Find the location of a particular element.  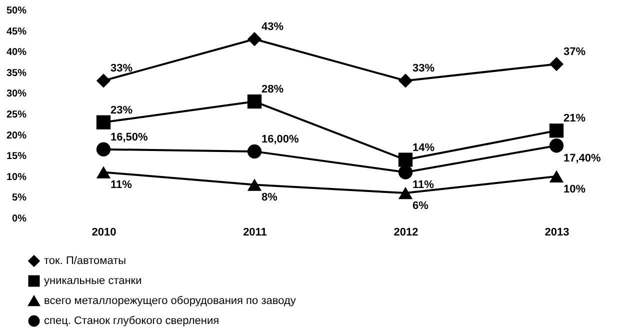

y-tick-label: 50% is located at coordinates (16, 11).